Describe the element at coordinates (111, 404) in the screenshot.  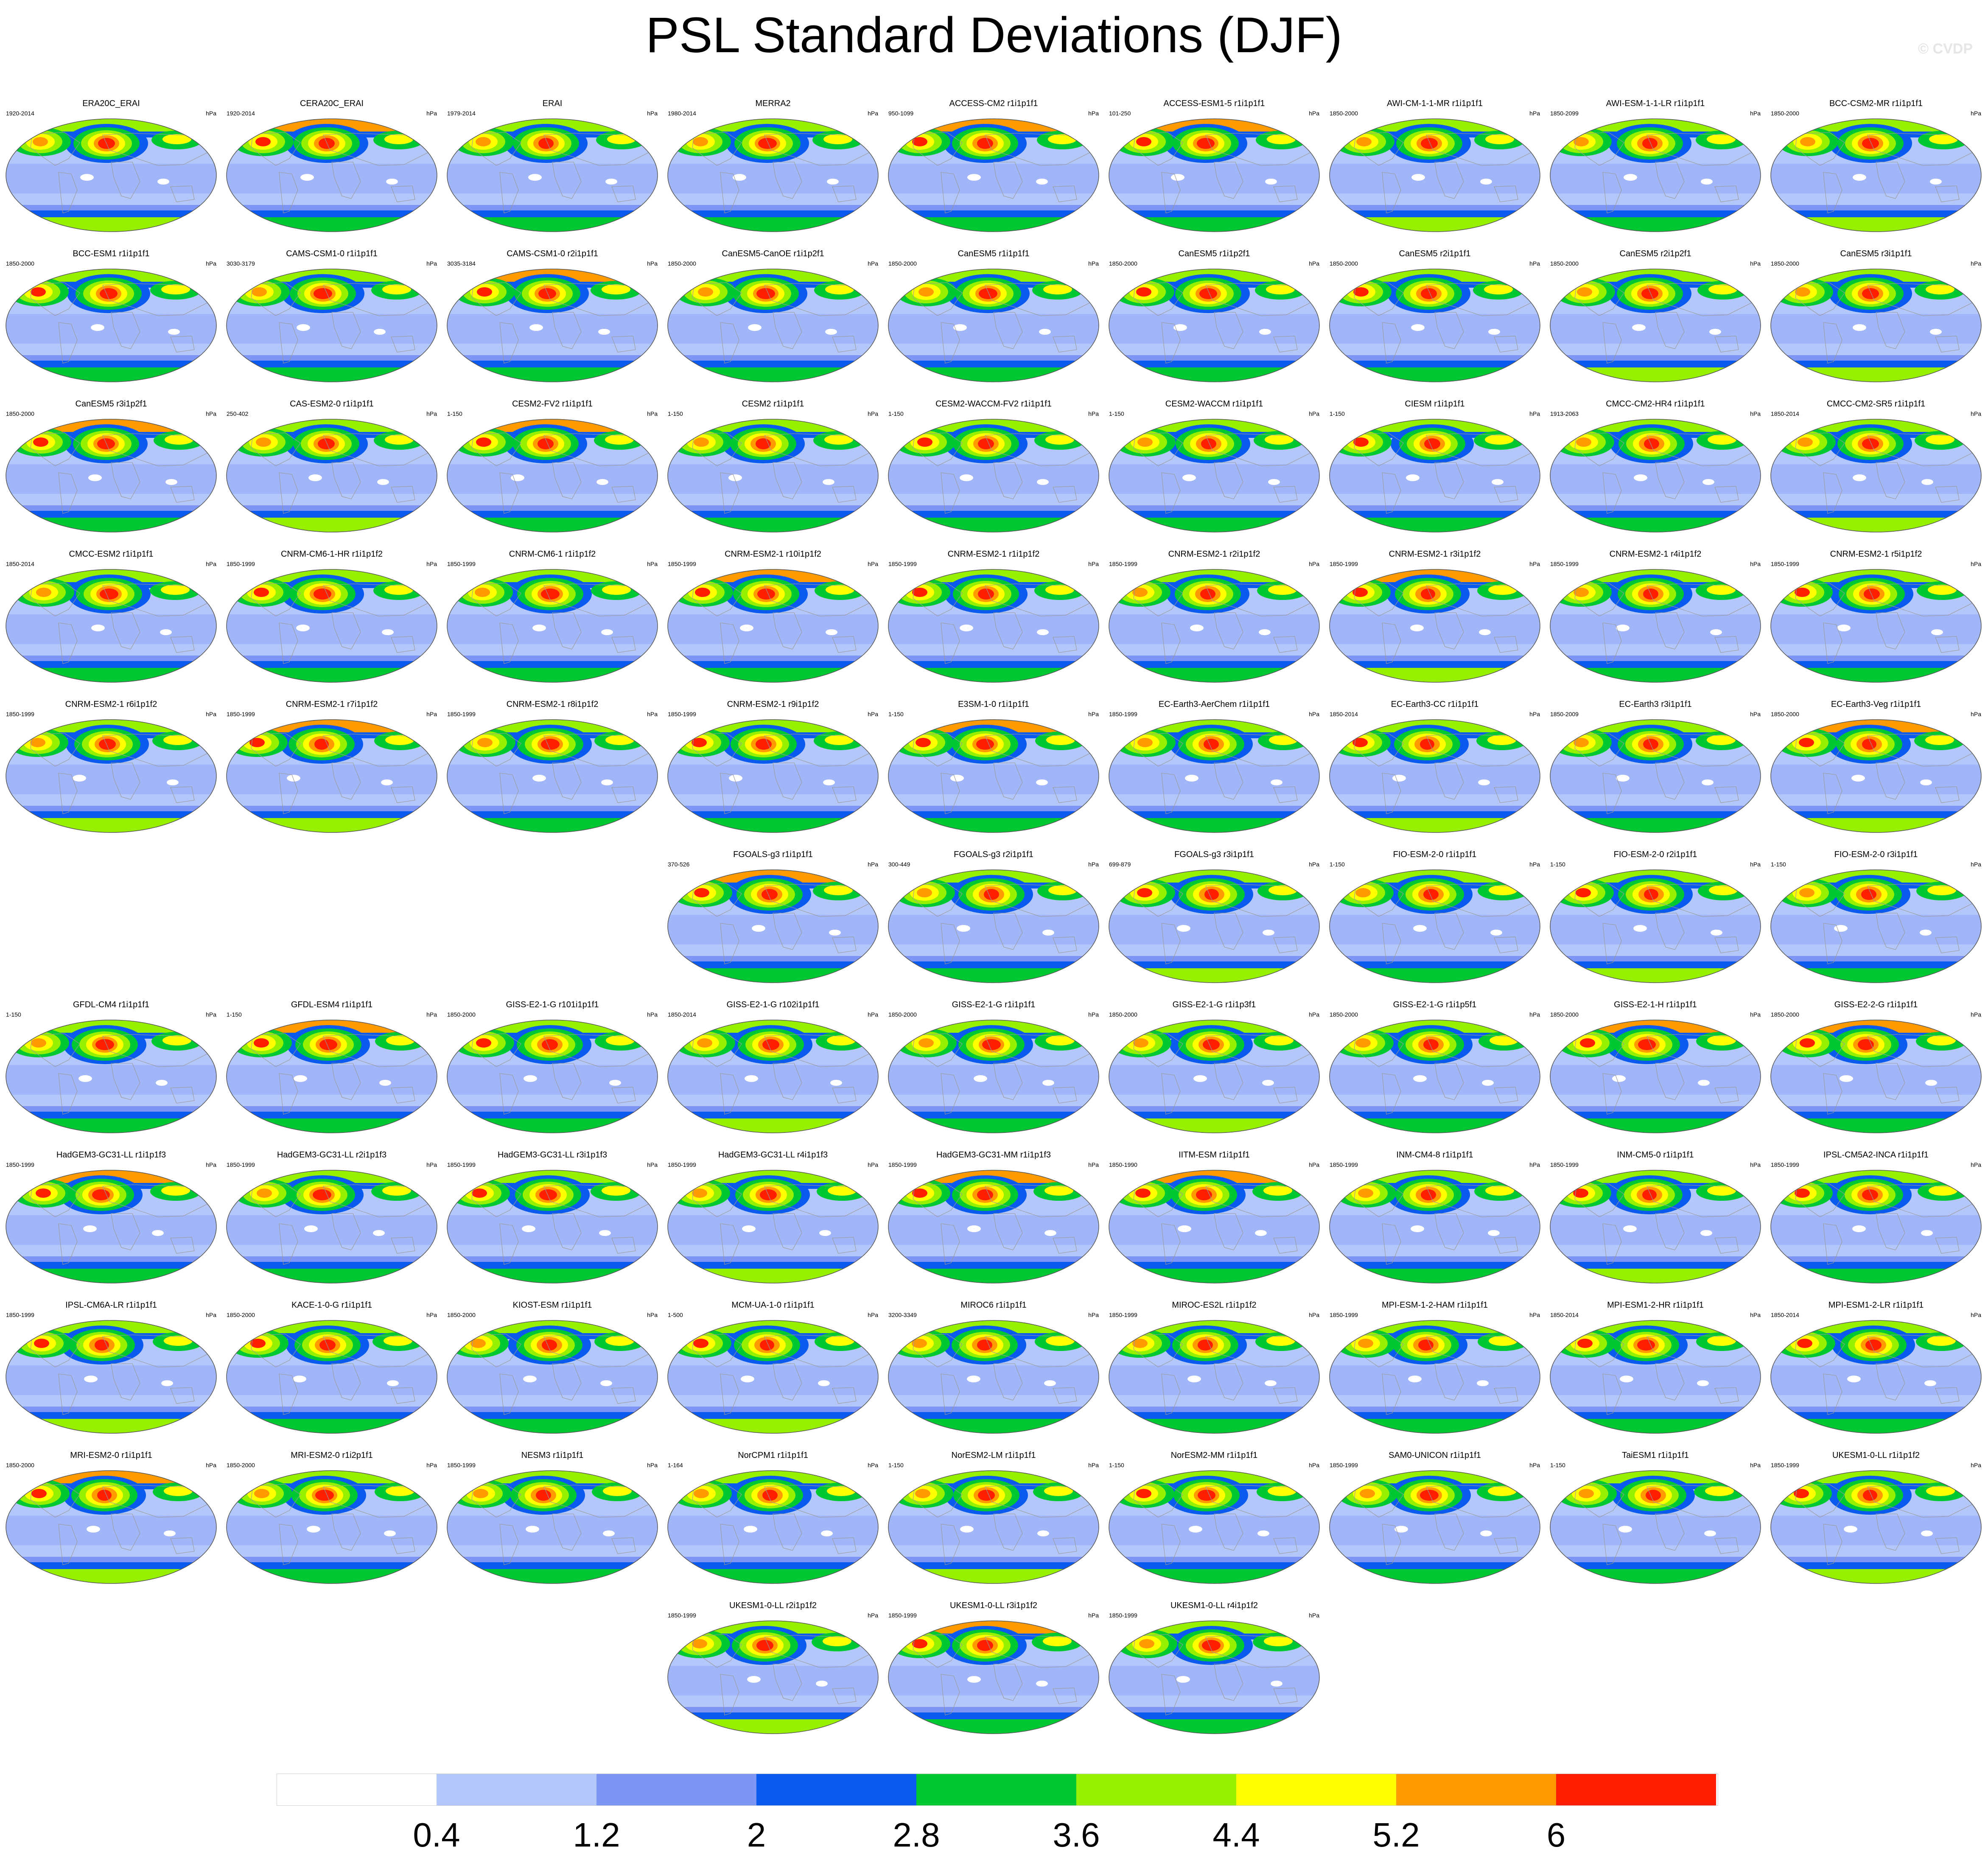
I see `panel-title: CanESM5 r3i1p2f1` at that location.